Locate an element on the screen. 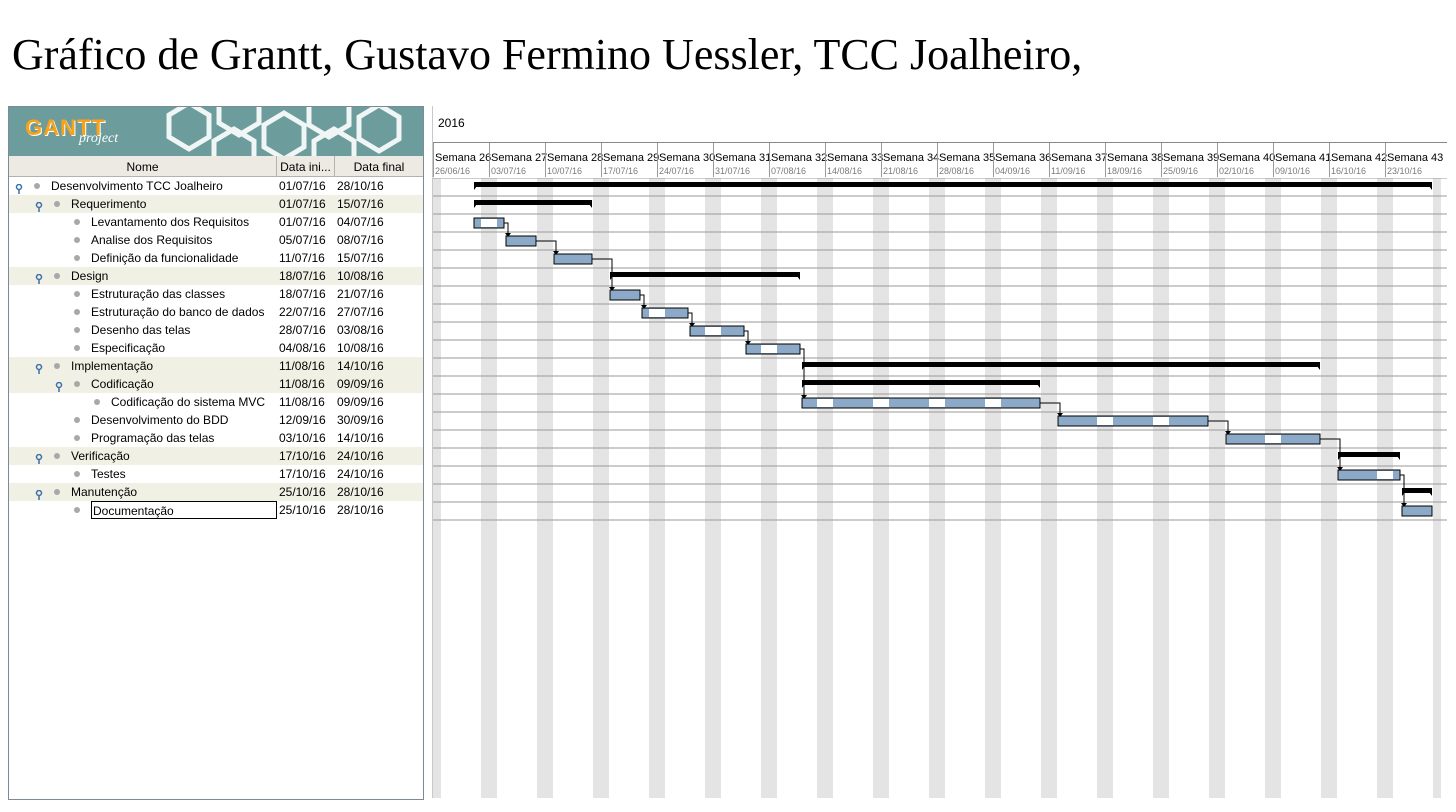 This screenshot has width=1456, height=812. column-header-name: Nome is located at coordinates (143, 166).